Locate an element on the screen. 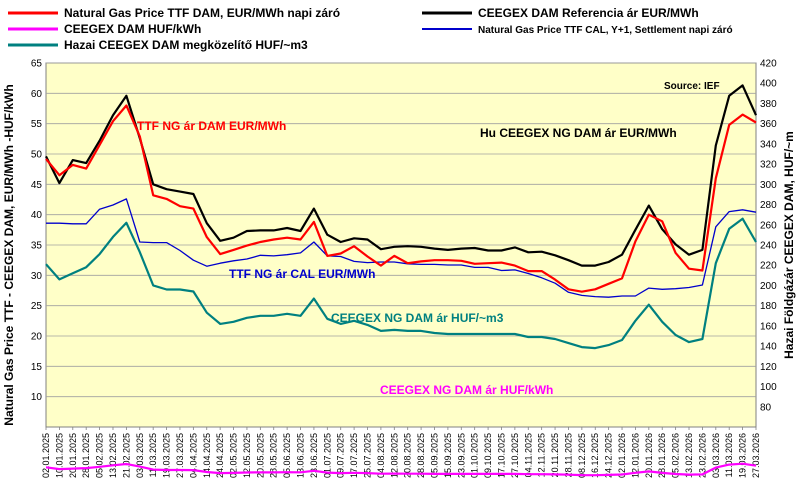 The height and width of the screenshot is (491, 802). y-tick-label: 20 is located at coordinates (37, 337).